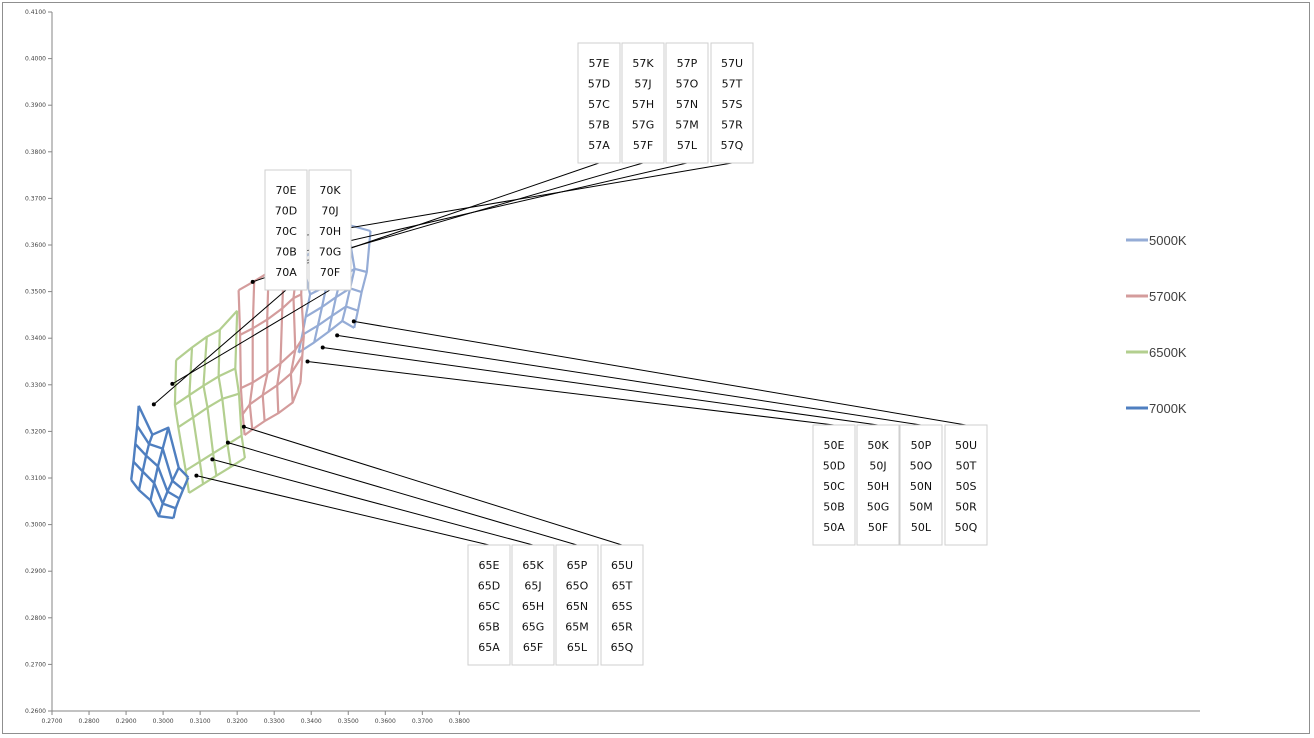 This screenshot has height=738, width=1314. I want to click on bin-label: 50N, so click(921, 486).